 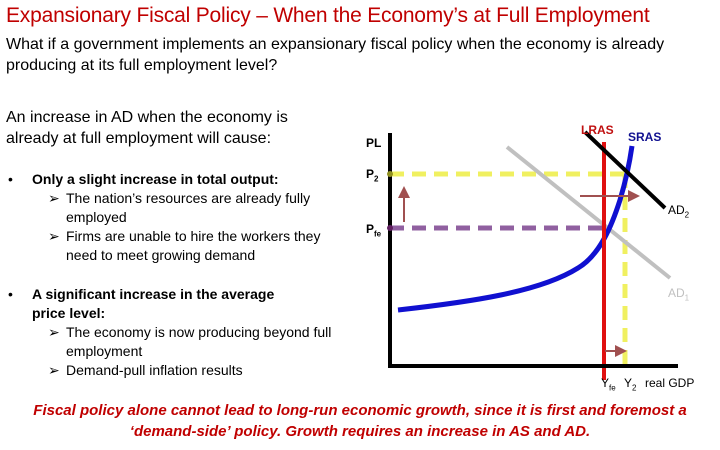 What do you see at coordinates (679, 294) in the screenshot?
I see `ad1-label: AD1` at bounding box center [679, 294].